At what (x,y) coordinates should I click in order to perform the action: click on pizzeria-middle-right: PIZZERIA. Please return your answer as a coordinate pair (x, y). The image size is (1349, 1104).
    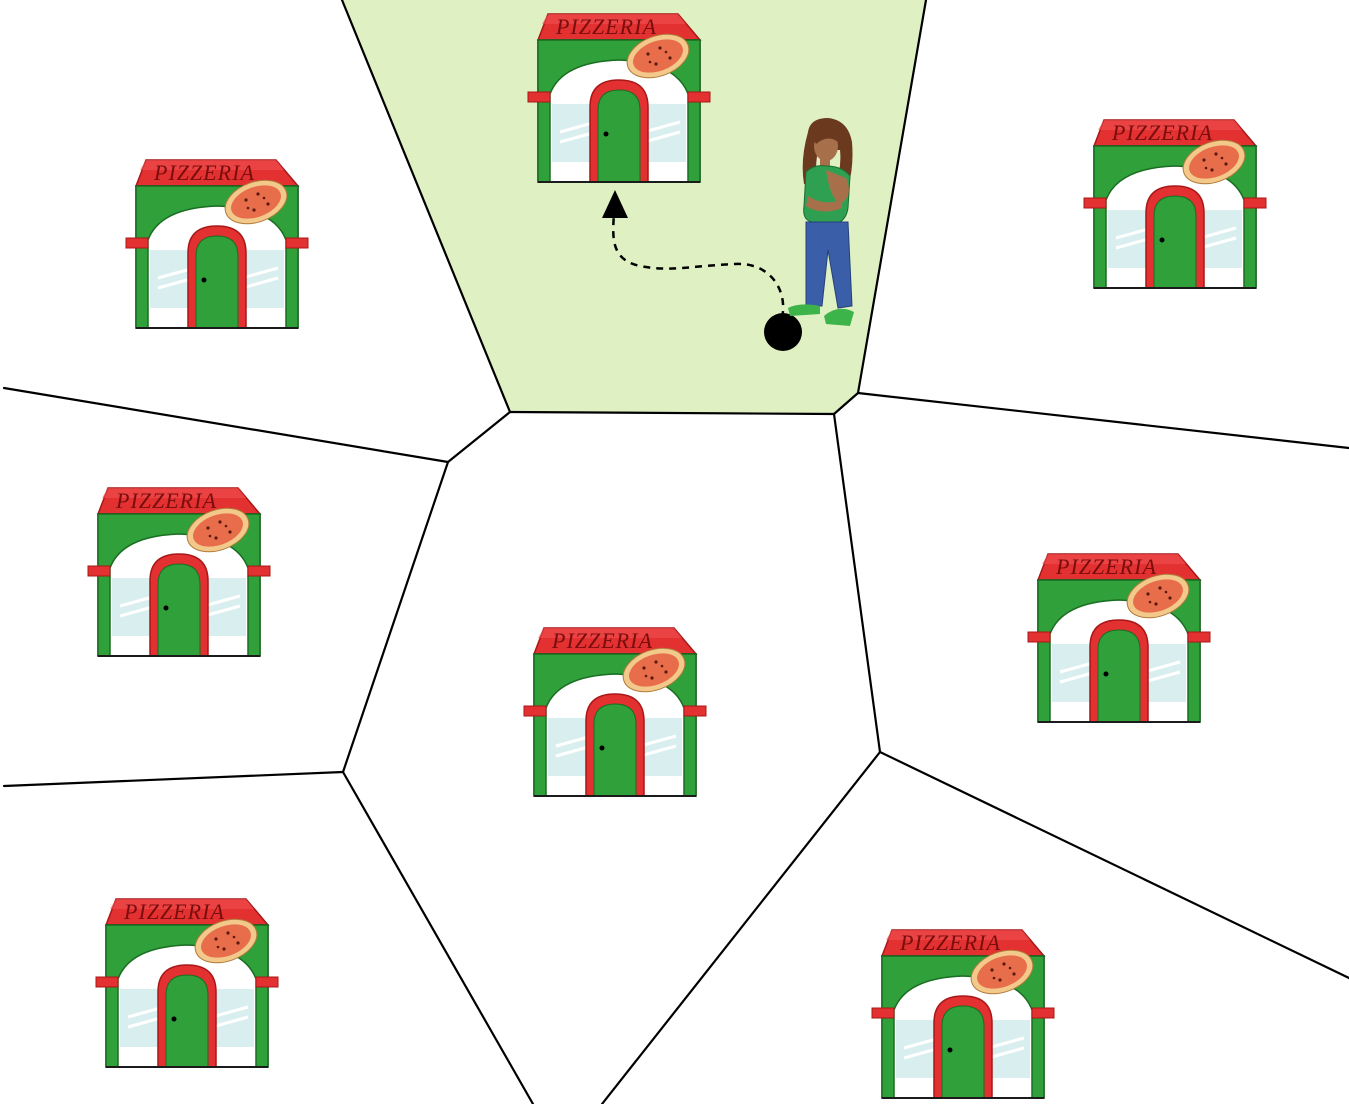
    Looking at the image, I should click on (1119, 638).